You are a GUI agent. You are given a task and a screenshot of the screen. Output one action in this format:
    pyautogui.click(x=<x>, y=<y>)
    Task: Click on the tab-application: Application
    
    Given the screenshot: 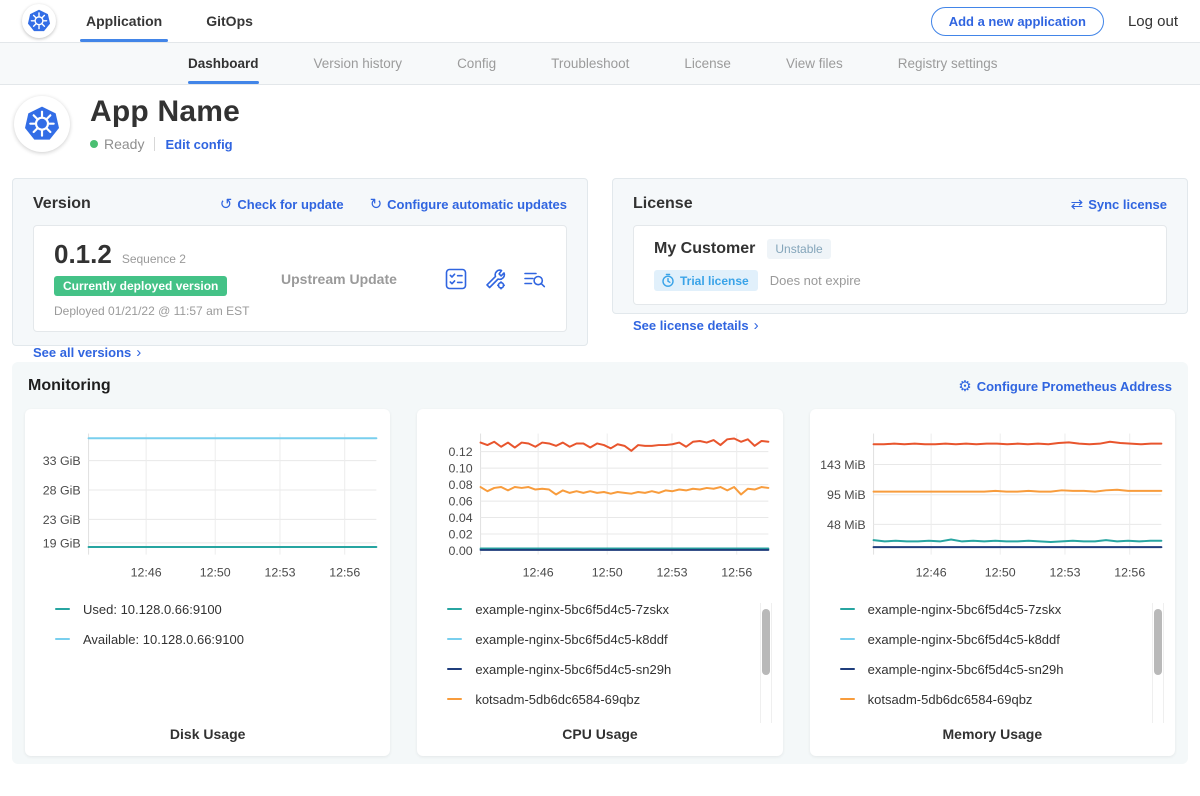 What is the action you would take?
    pyautogui.click(x=124, y=21)
    